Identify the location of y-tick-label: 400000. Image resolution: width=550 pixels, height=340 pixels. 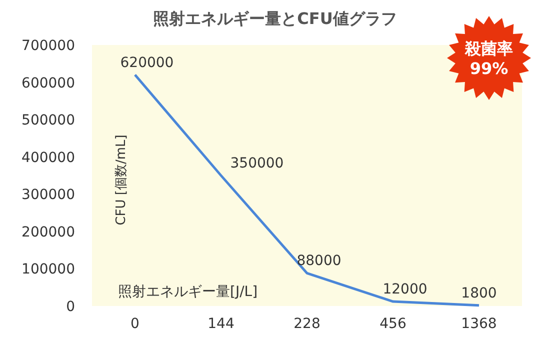
(48, 158).